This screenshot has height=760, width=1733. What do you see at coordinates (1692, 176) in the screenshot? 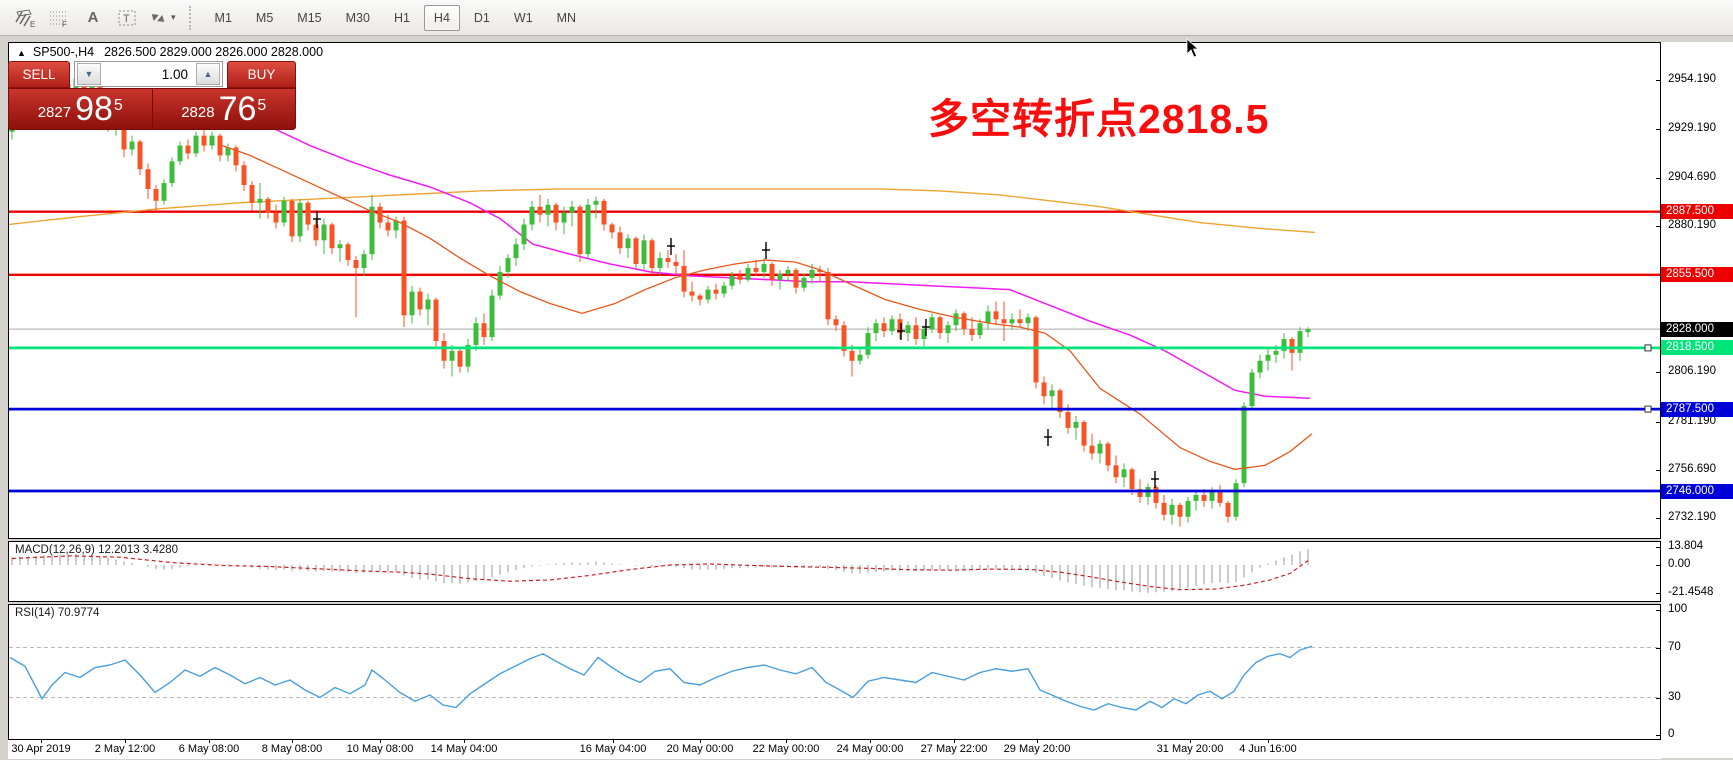
I see `price-axis-label: 2904.690` at bounding box center [1692, 176].